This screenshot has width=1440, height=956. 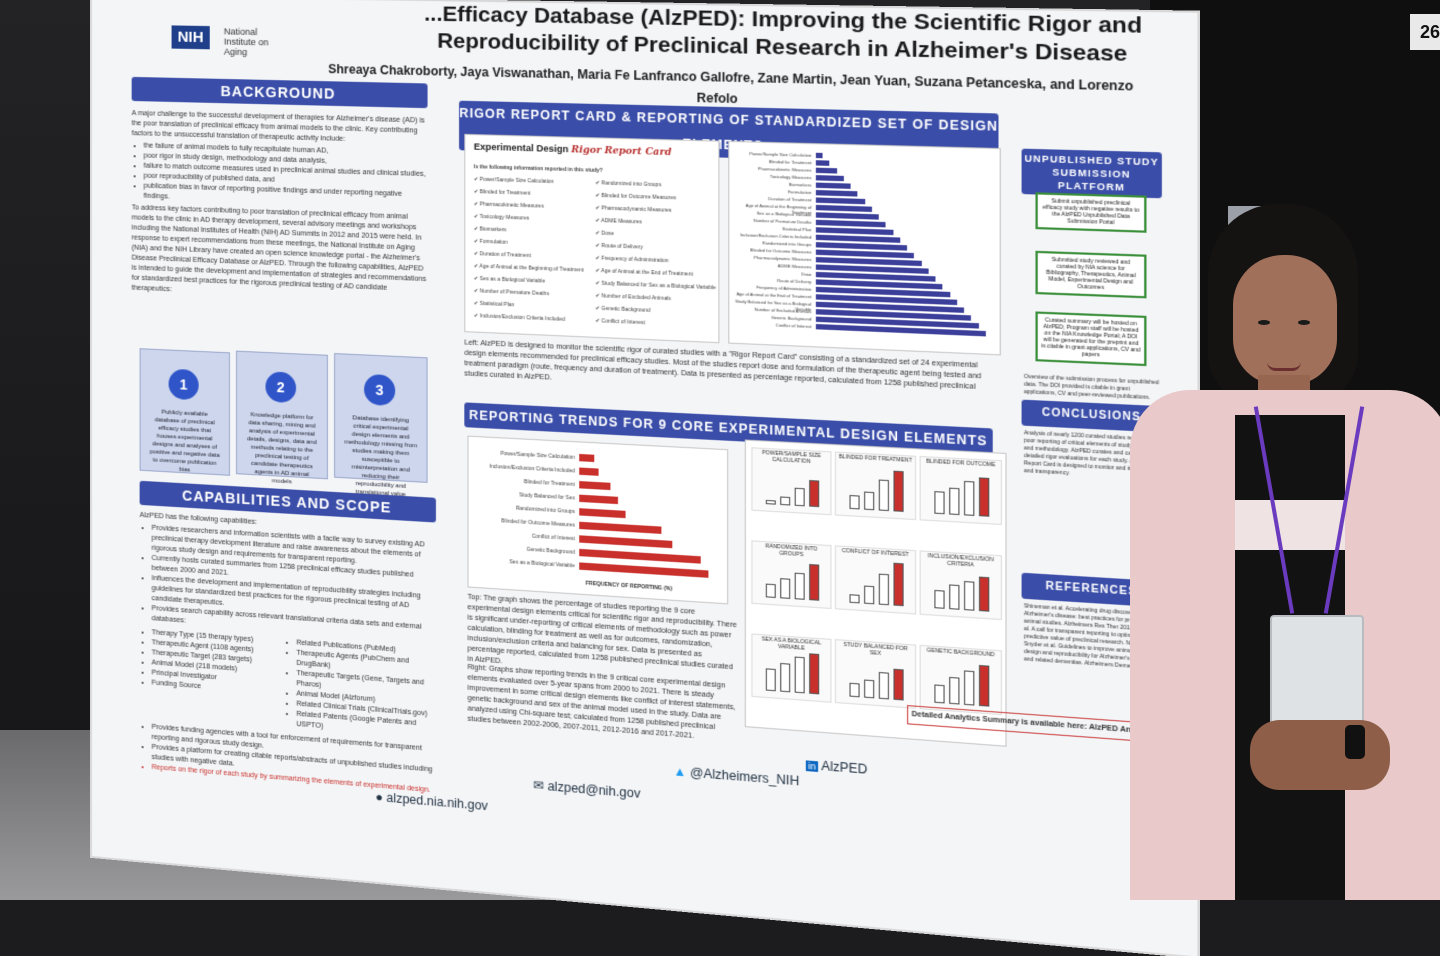 What do you see at coordinates (509, 280) in the screenshot?
I see `rigor-item: ✔ Sex as a Biological Variable` at bounding box center [509, 280].